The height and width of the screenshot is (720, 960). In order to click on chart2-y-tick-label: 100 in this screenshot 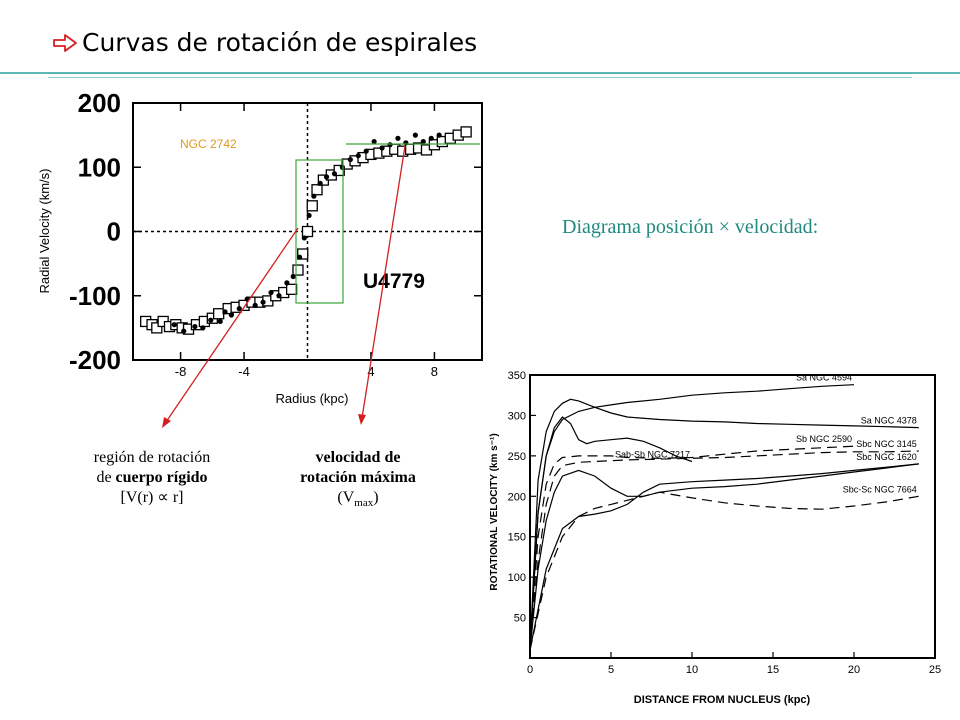, I will do `click(517, 578)`.